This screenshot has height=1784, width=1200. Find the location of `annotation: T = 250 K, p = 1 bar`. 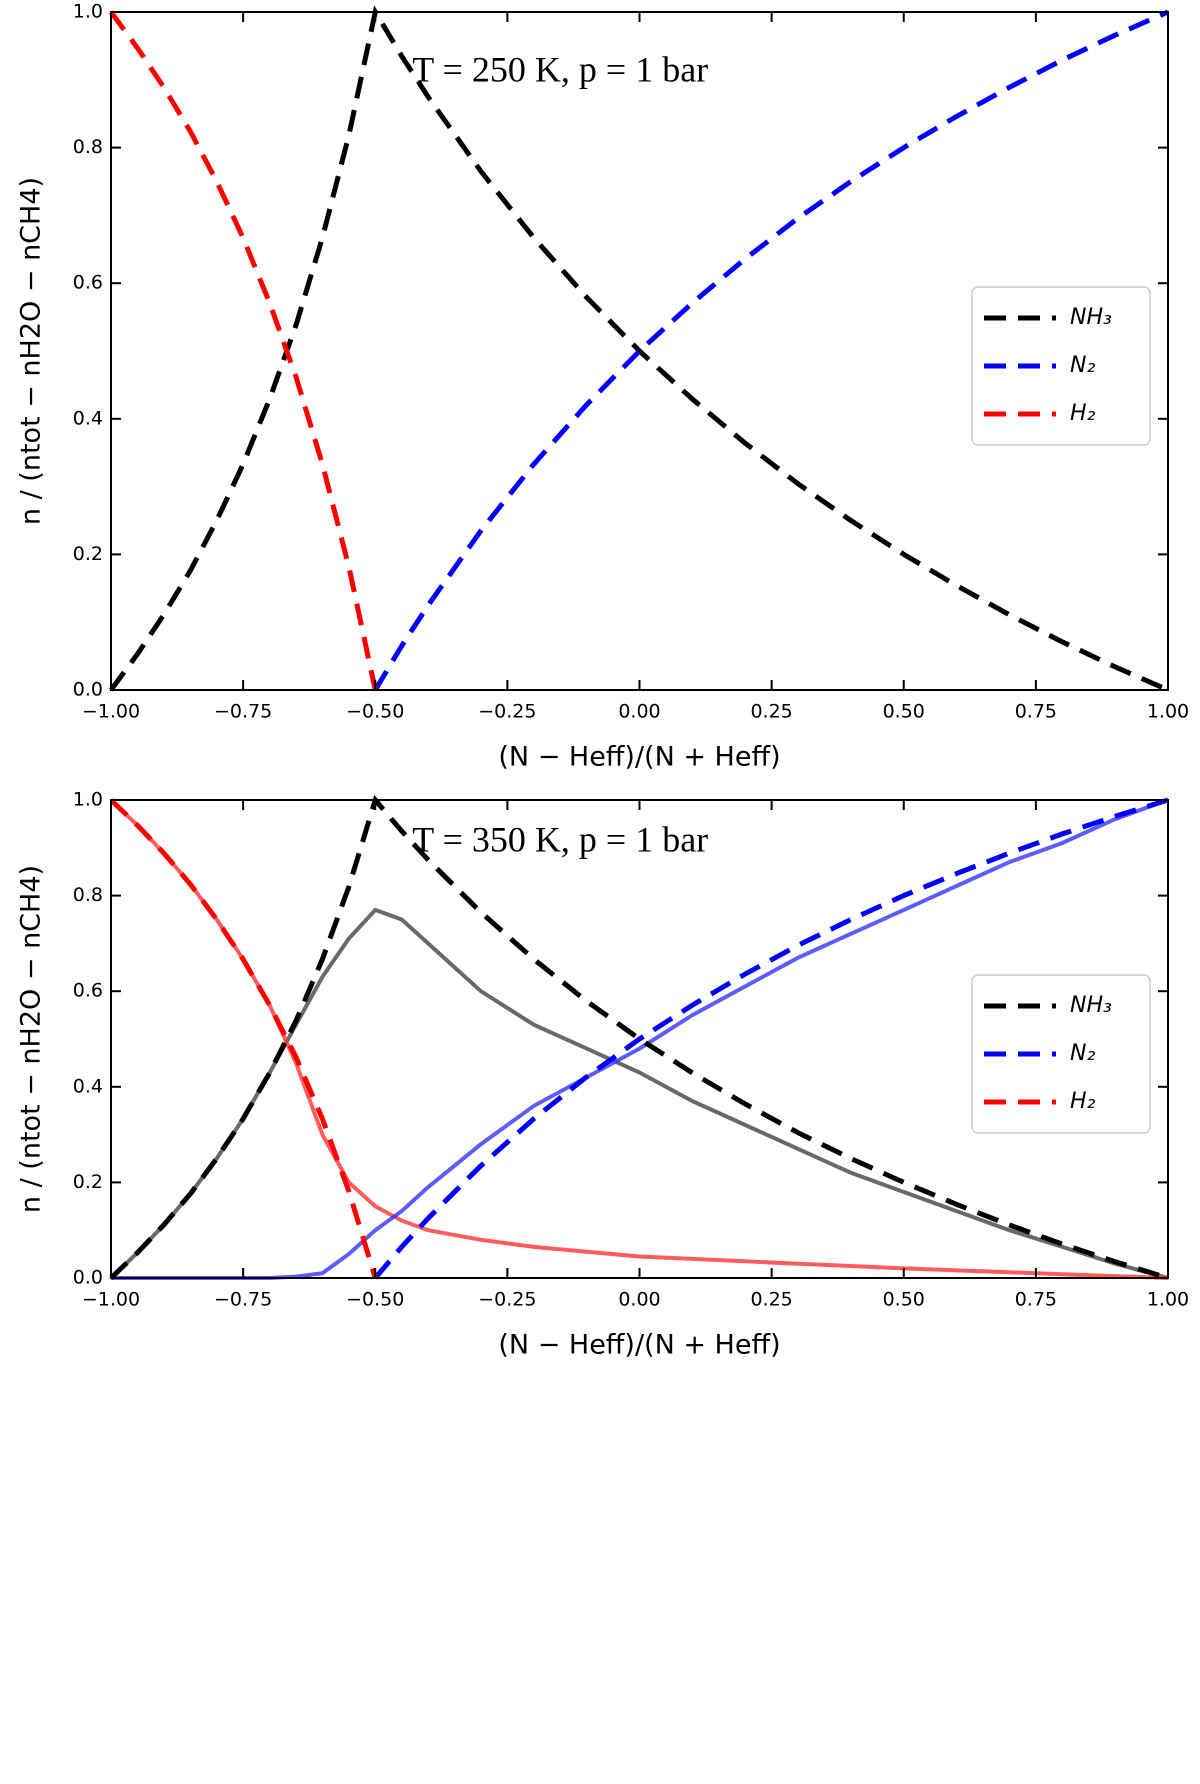

annotation: T = 250 K, p = 1 bar is located at coordinates (560, 69).